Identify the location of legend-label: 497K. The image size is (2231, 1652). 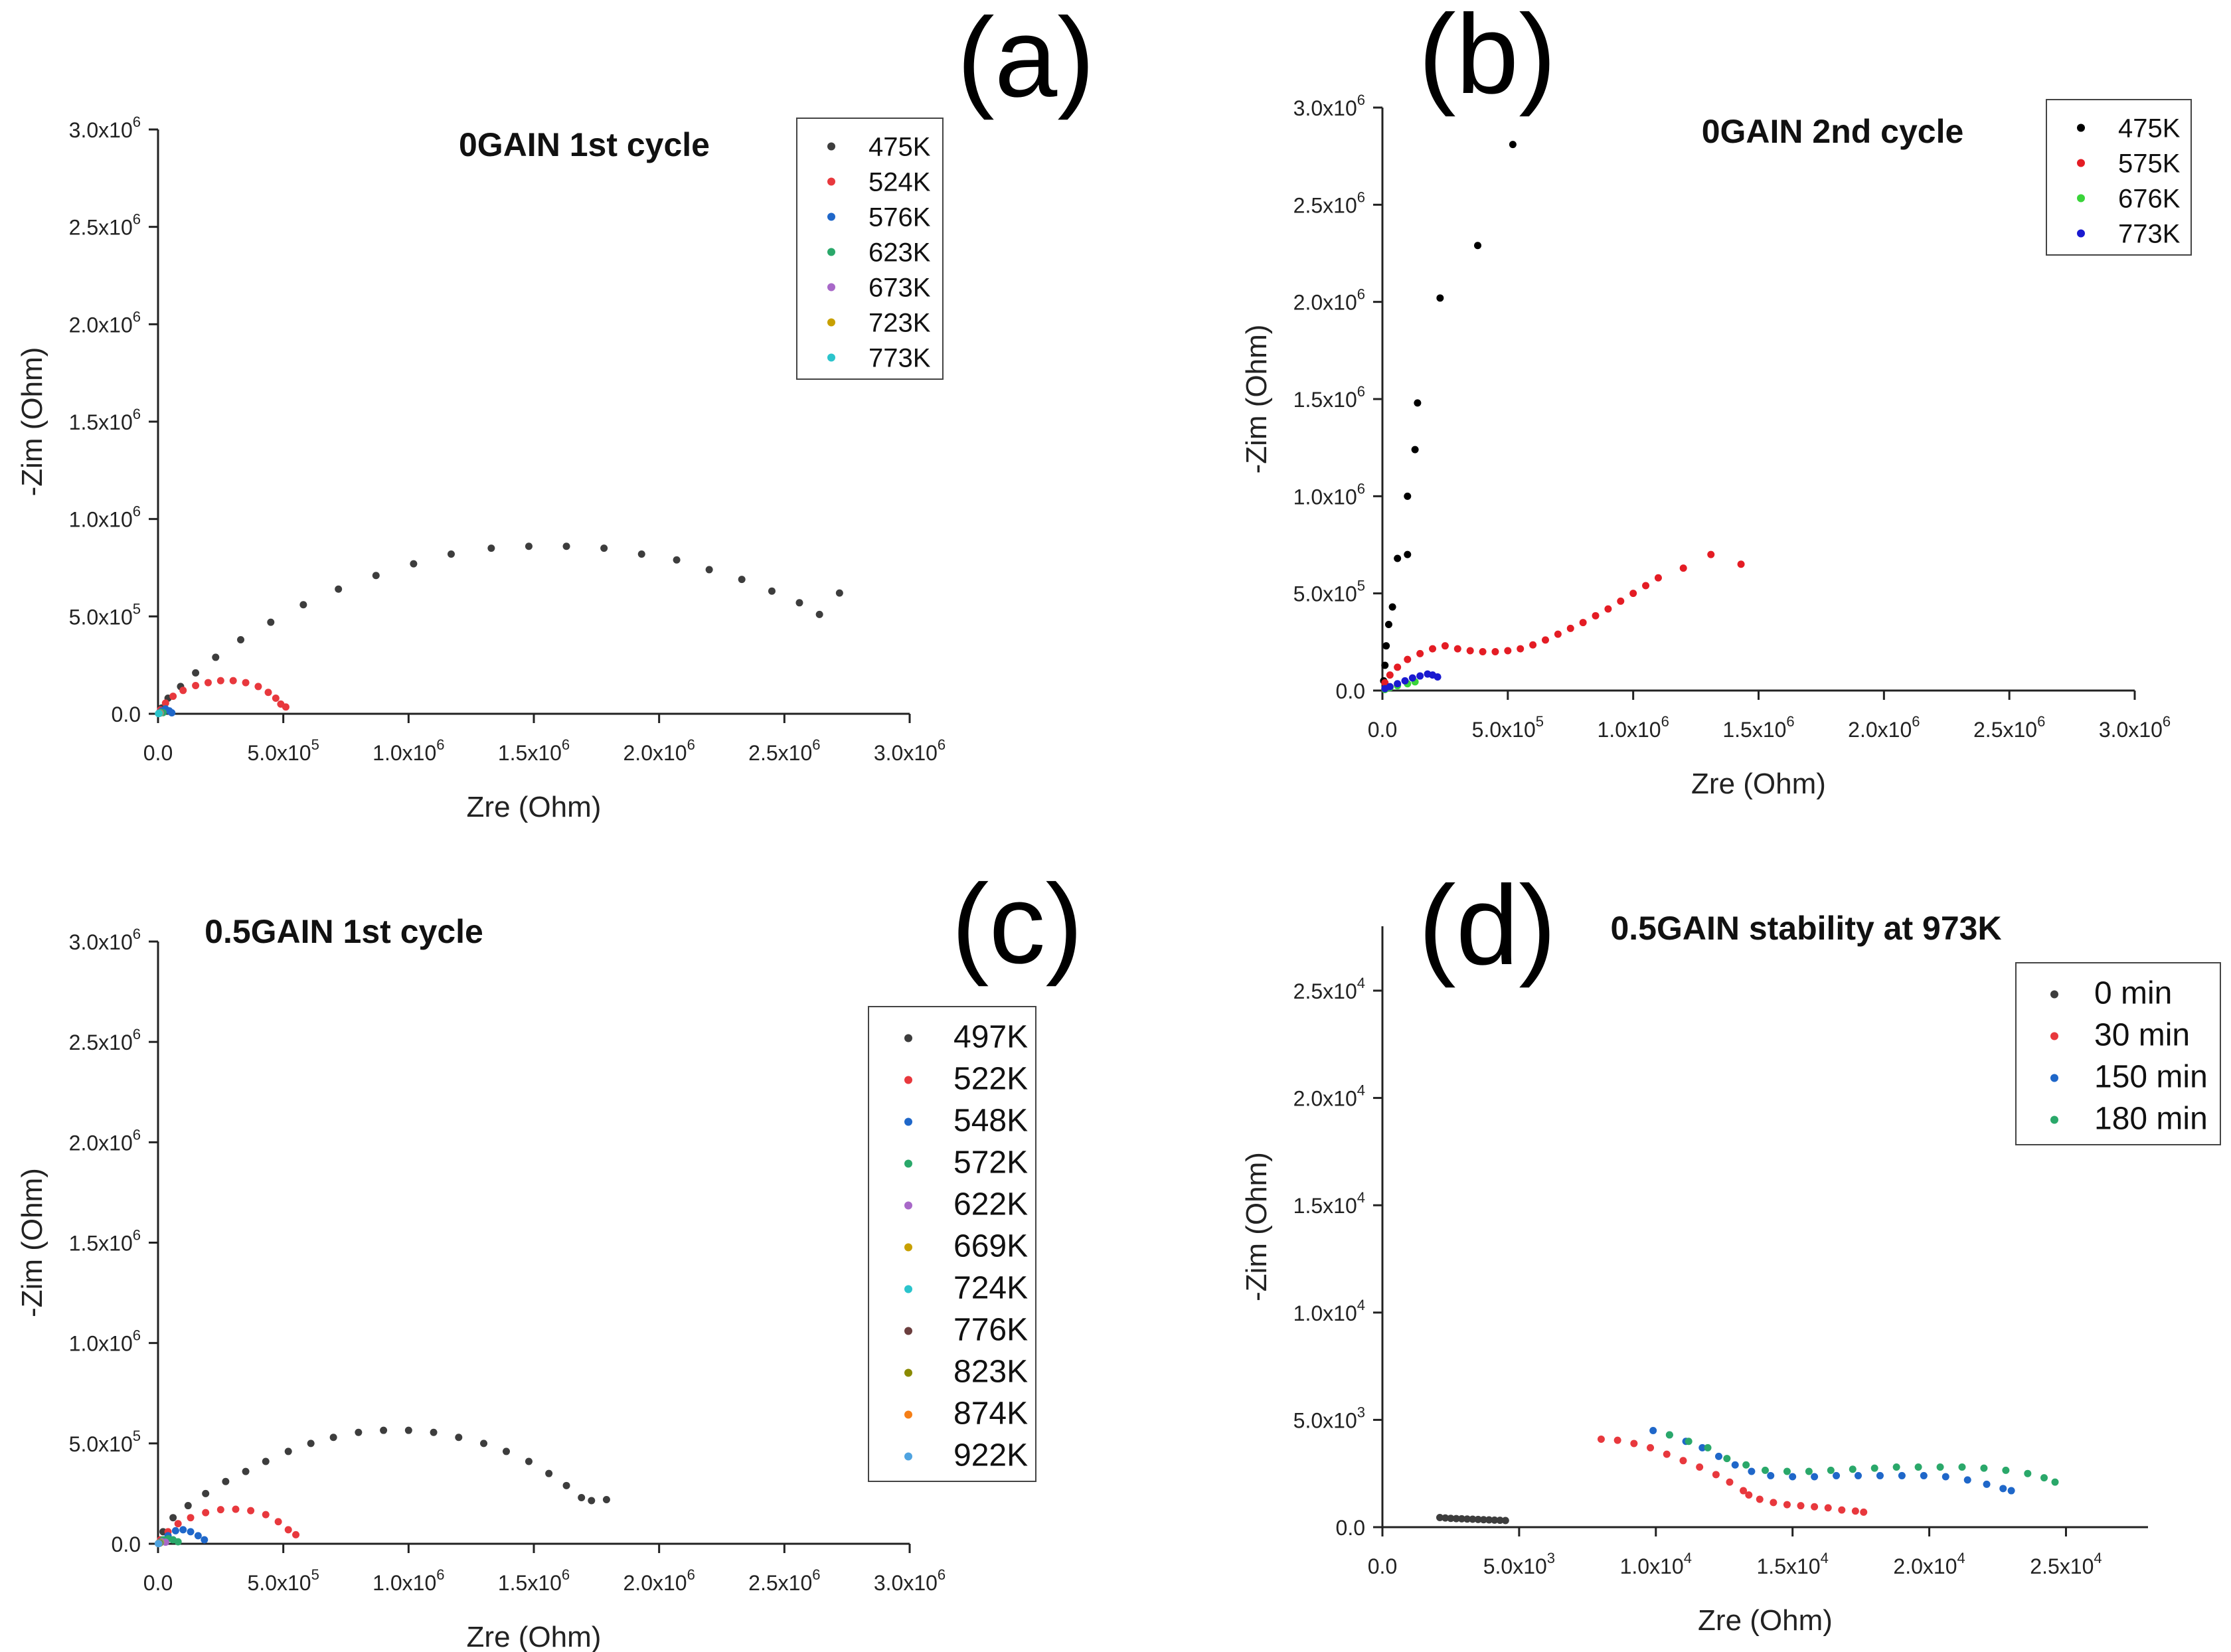
(990, 1037).